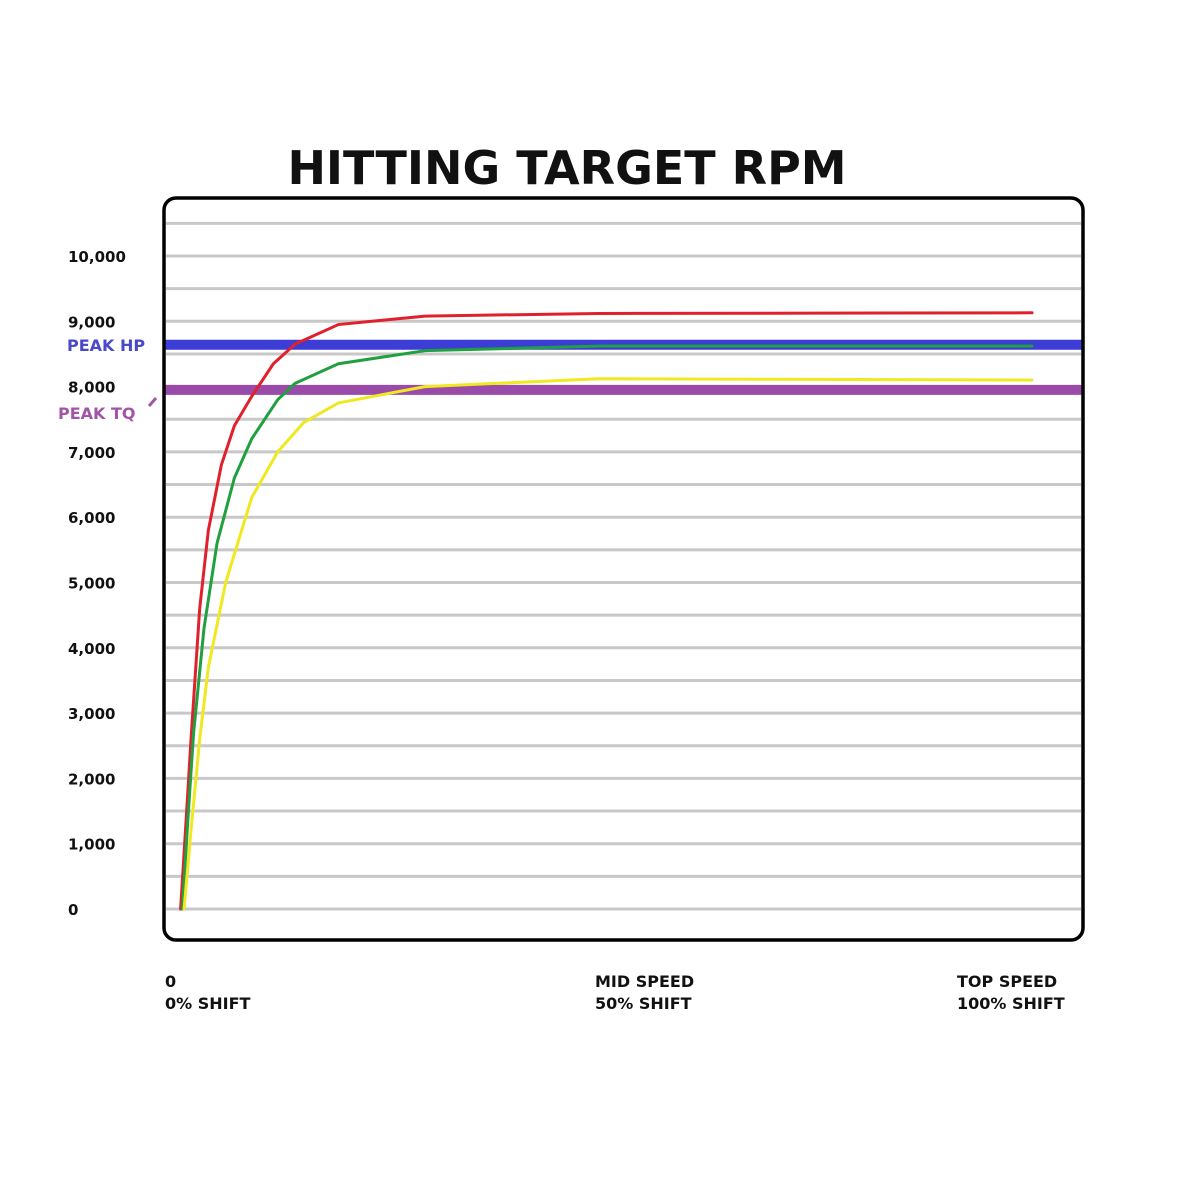  Describe the element at coordinates (91, 649) in the screenshot. I see `y-tick-label: 4,000` at that location.